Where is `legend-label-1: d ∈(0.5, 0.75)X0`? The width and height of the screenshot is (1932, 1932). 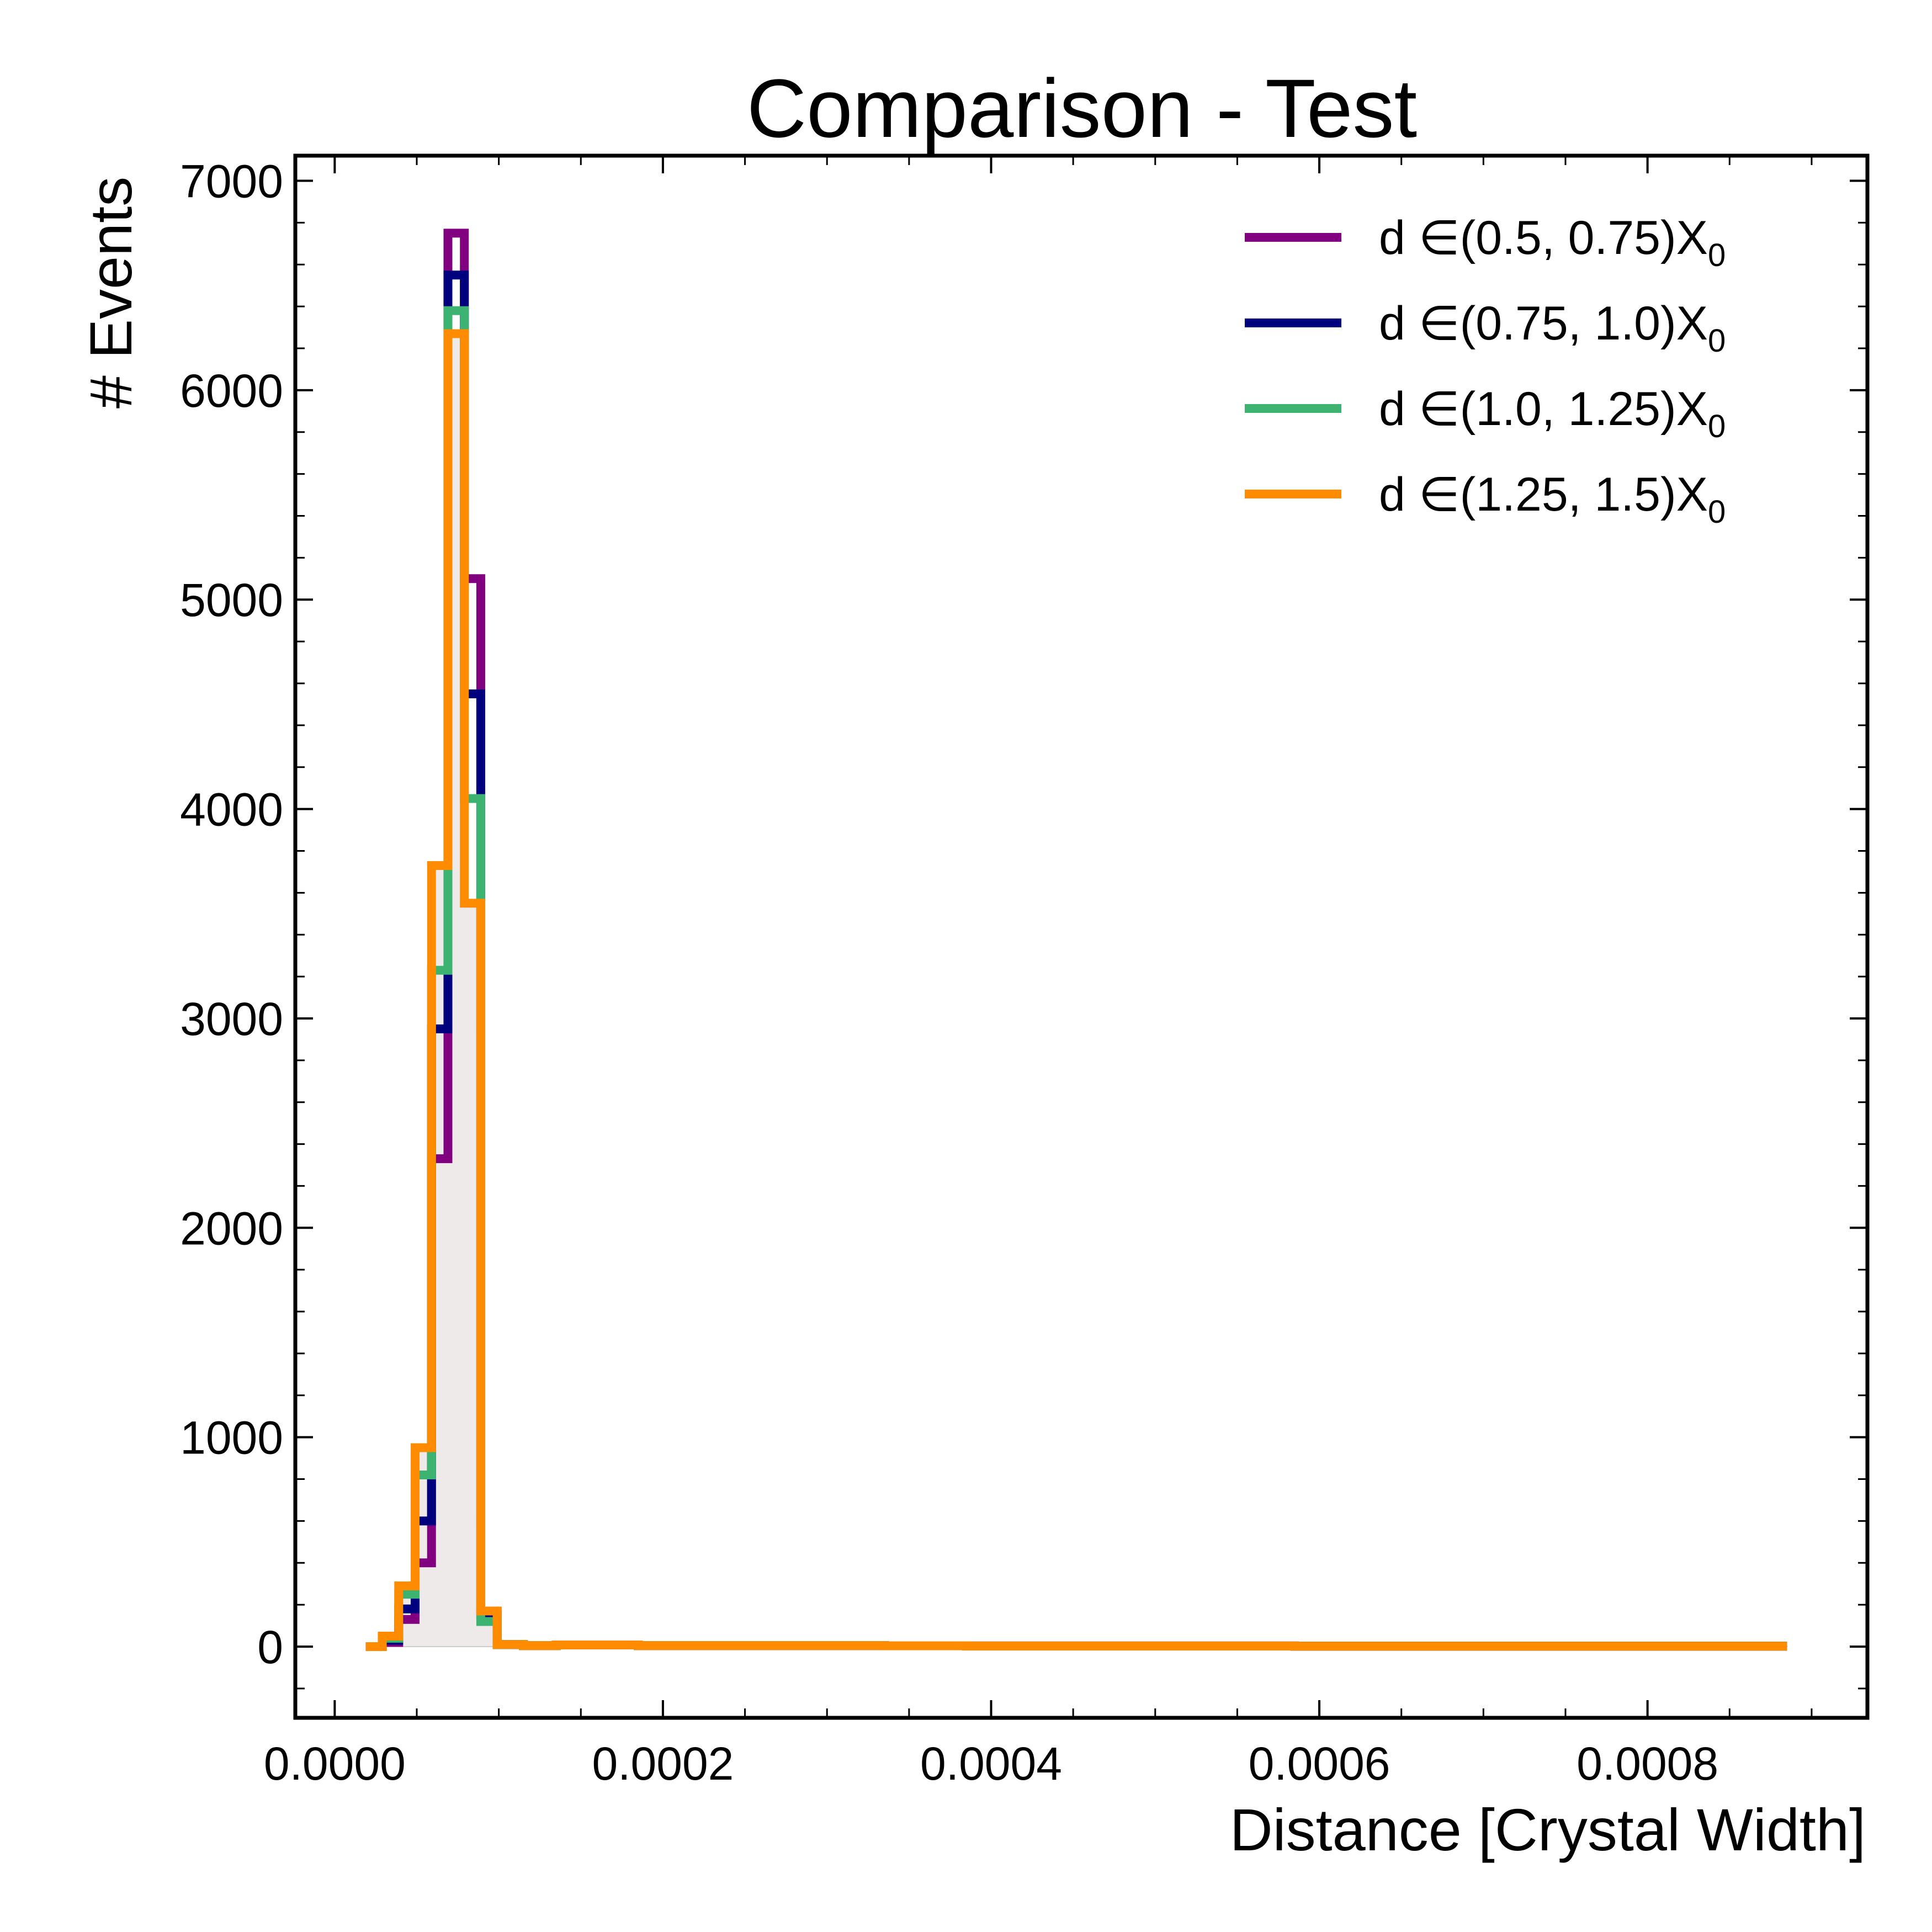
legend-label-1: d ∈(0.5, 0.75)X0 is located at coordinates (1553, 242).